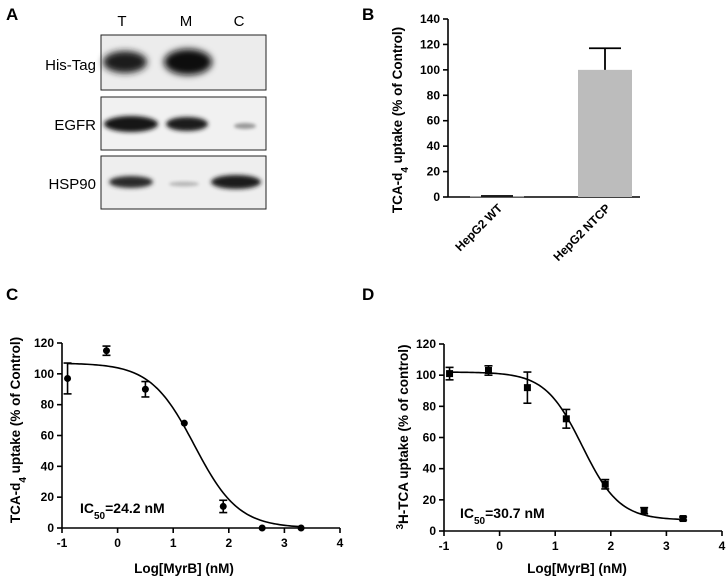  I want to click on c-ic50-prefix: IC, so click(87, 508).